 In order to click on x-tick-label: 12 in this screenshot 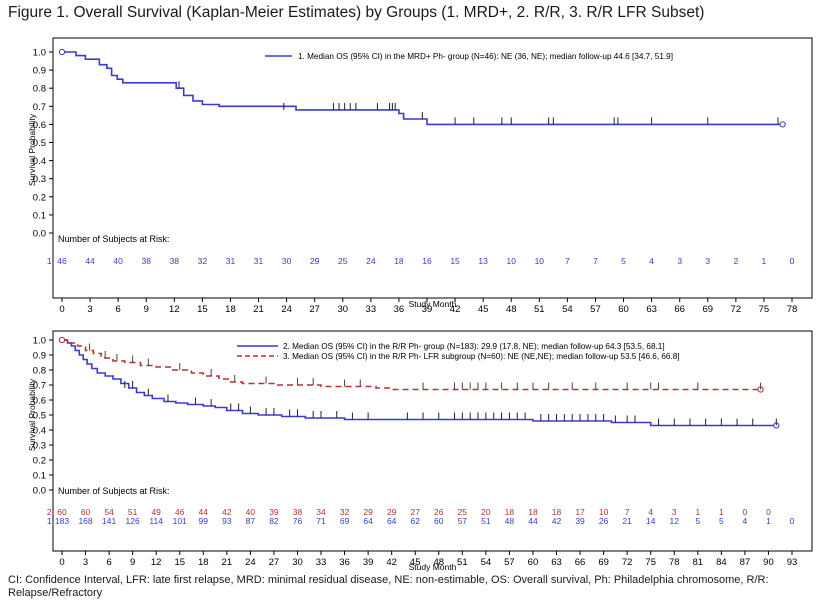, I will do `click(156, 562)`.